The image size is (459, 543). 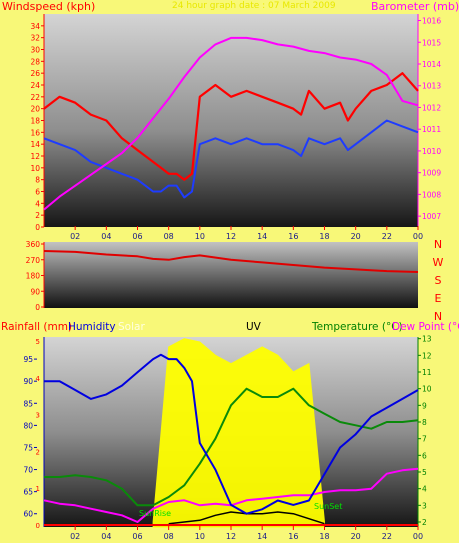 I want to click on wind-direction-line, so click(x=231, y=261).